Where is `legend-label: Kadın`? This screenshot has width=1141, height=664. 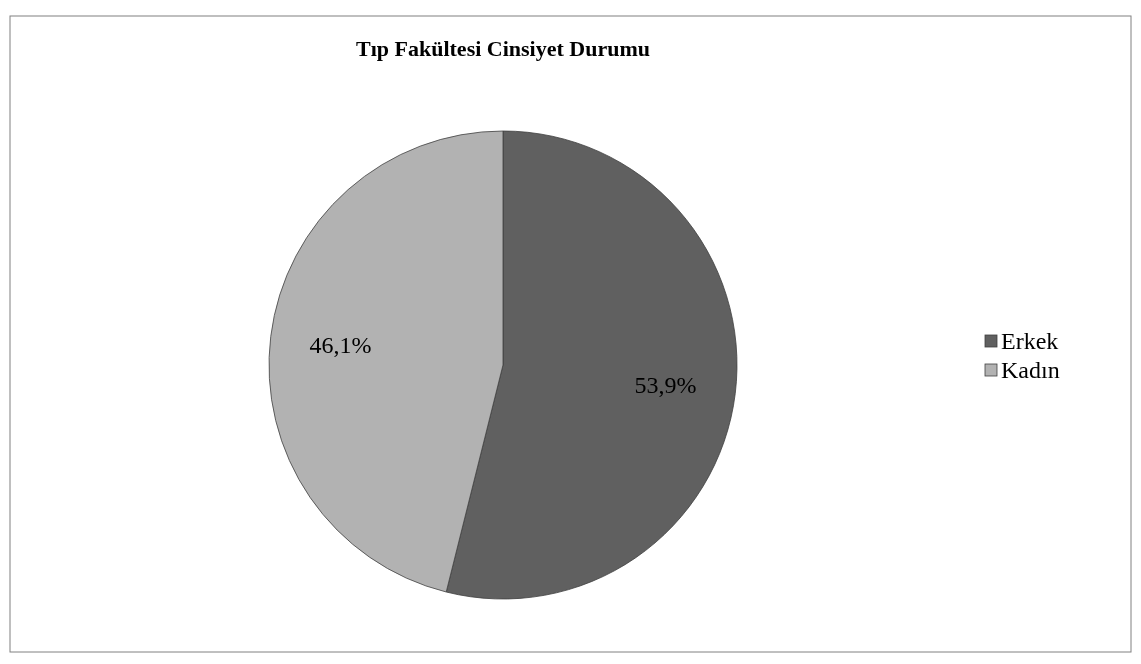 legend-label: Kadın is located at coordinates (1030, 370).